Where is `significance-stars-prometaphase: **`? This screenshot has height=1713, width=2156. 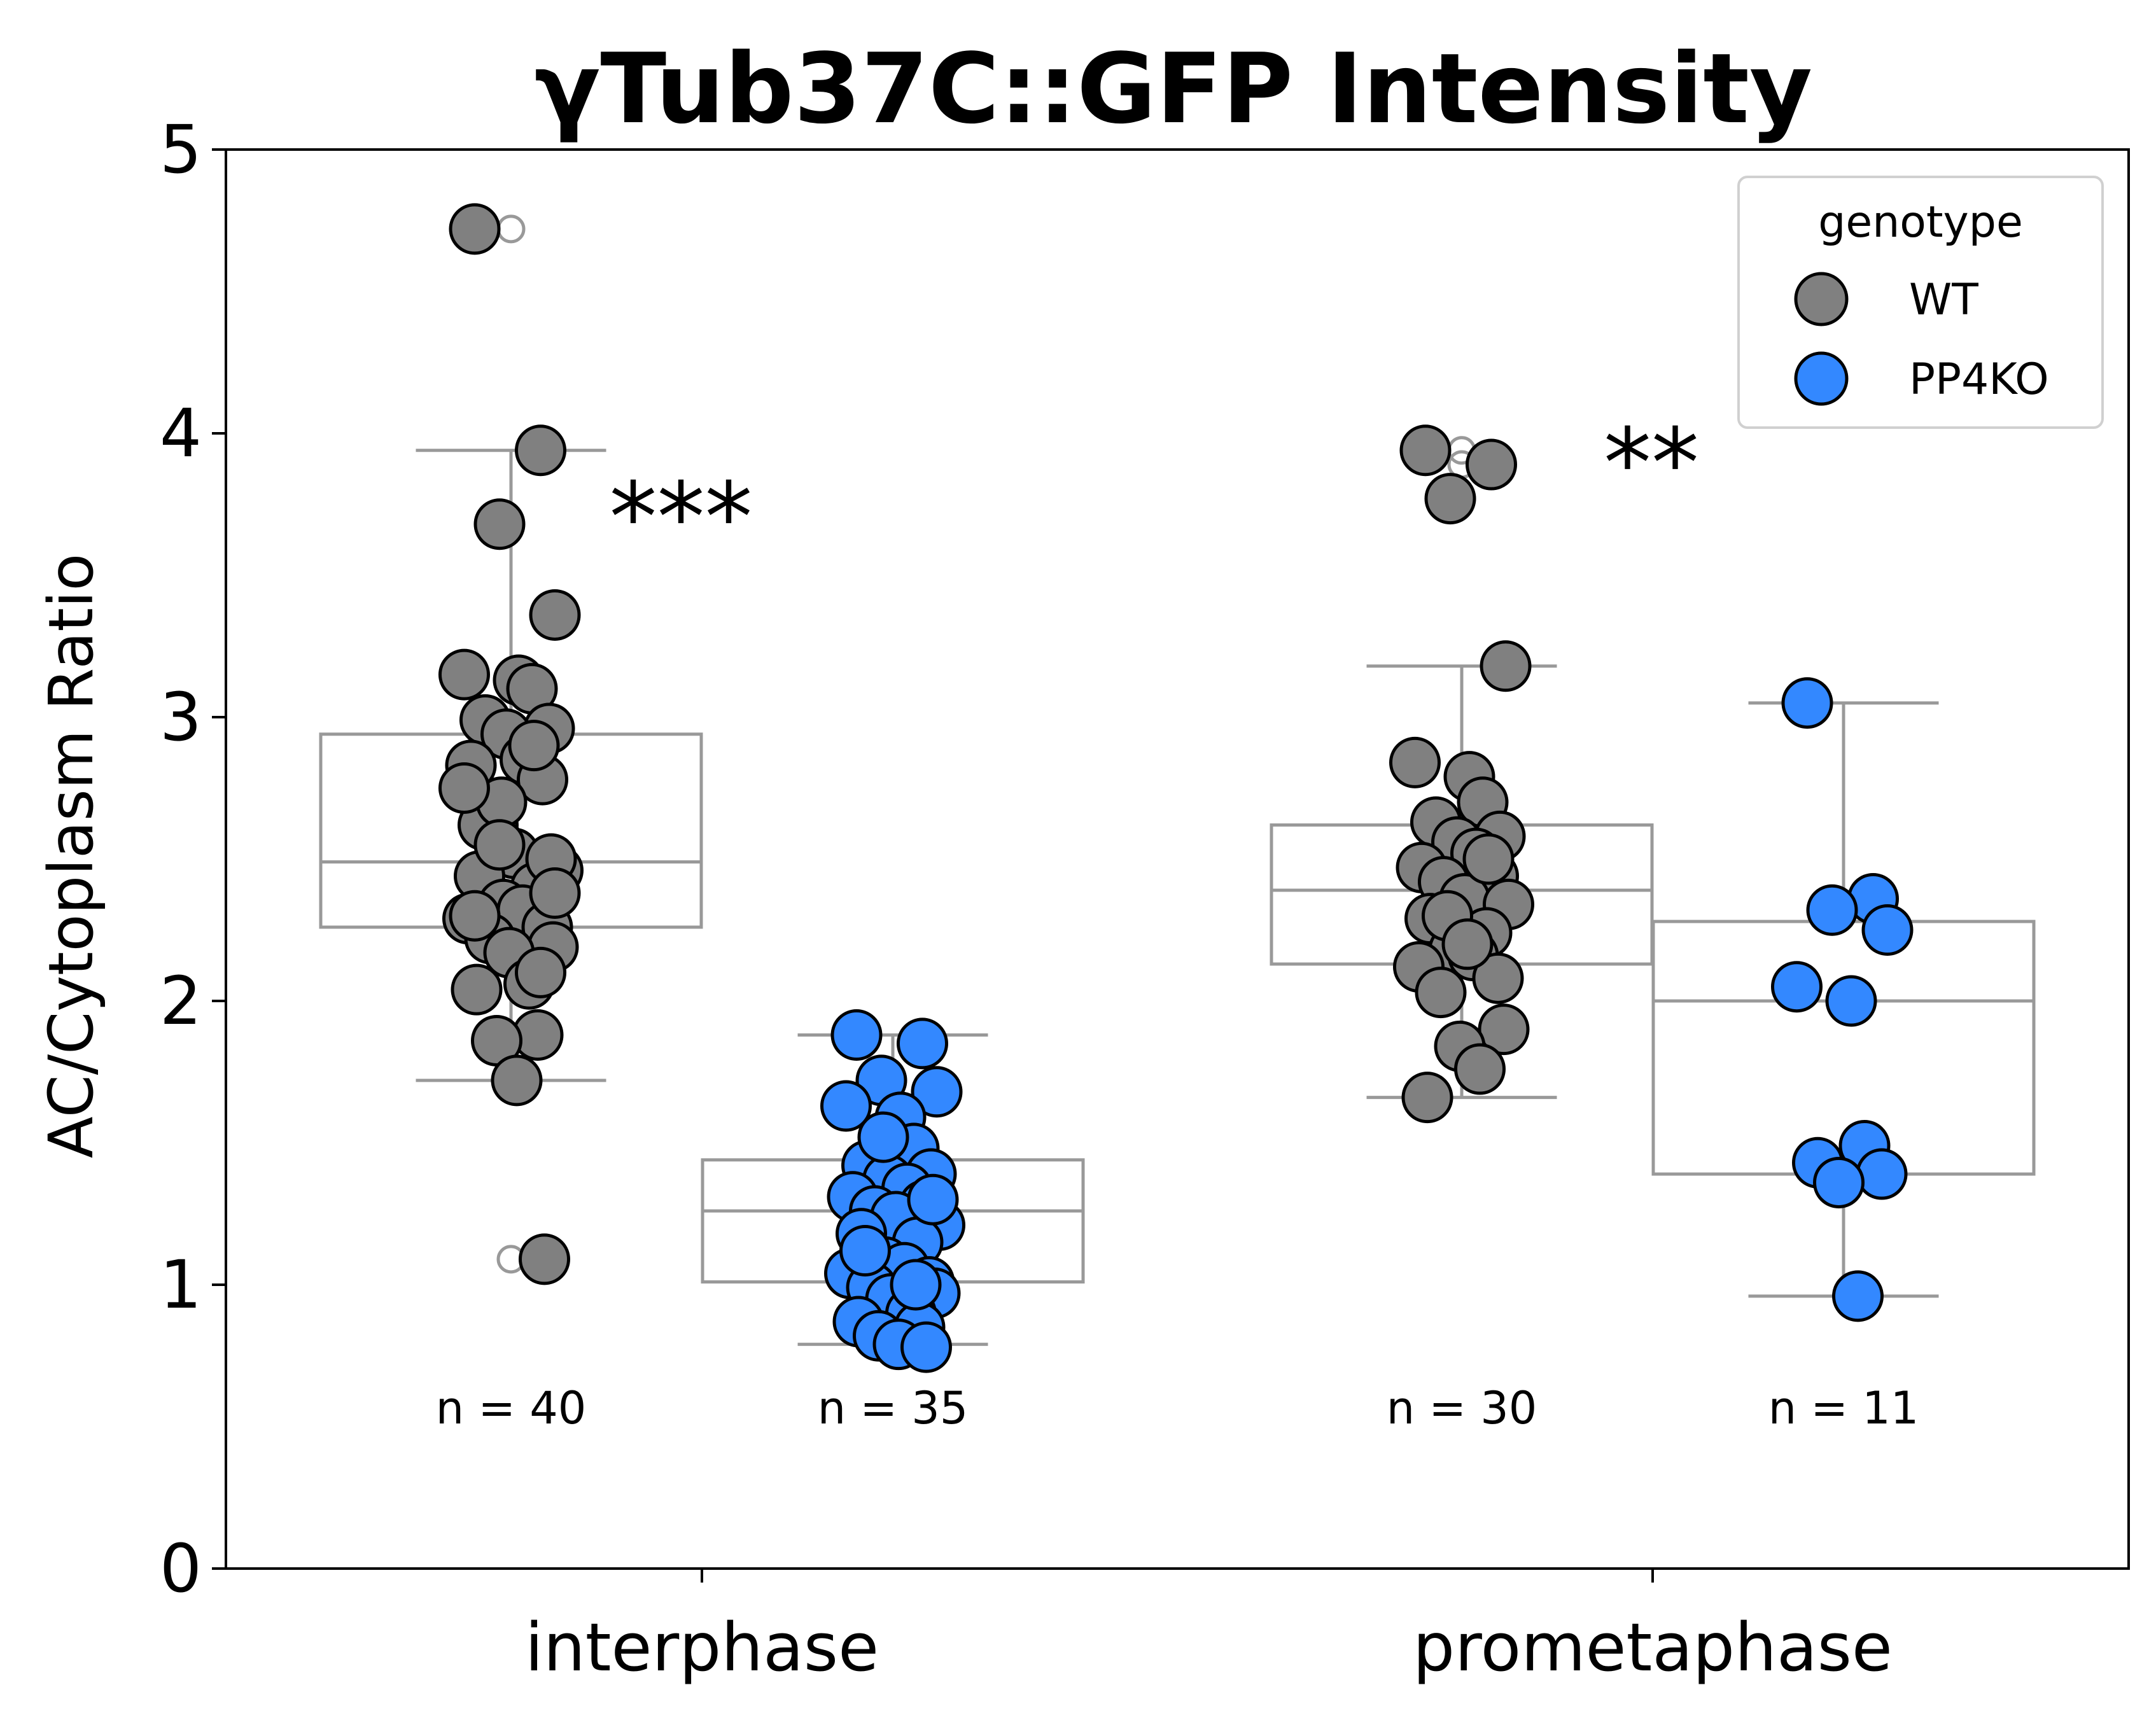 significance-stars-prometaphase: ** is located at coordinates (1651, 464).